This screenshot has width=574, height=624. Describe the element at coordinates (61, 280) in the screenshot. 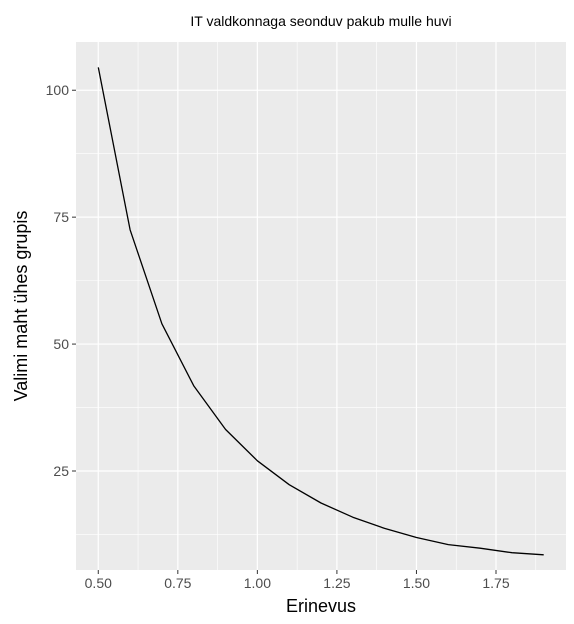

I see `y-axis: 25 50 75 100` at that location.